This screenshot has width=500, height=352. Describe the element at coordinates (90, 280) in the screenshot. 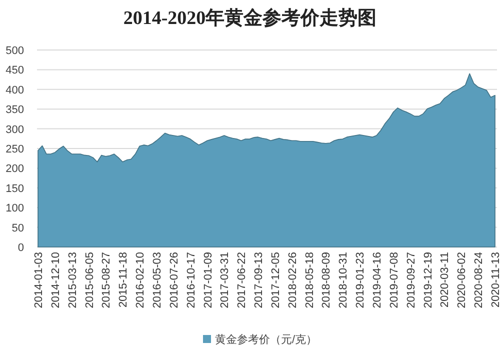

I see `x-tick-label: 2015-06-05` at that location.